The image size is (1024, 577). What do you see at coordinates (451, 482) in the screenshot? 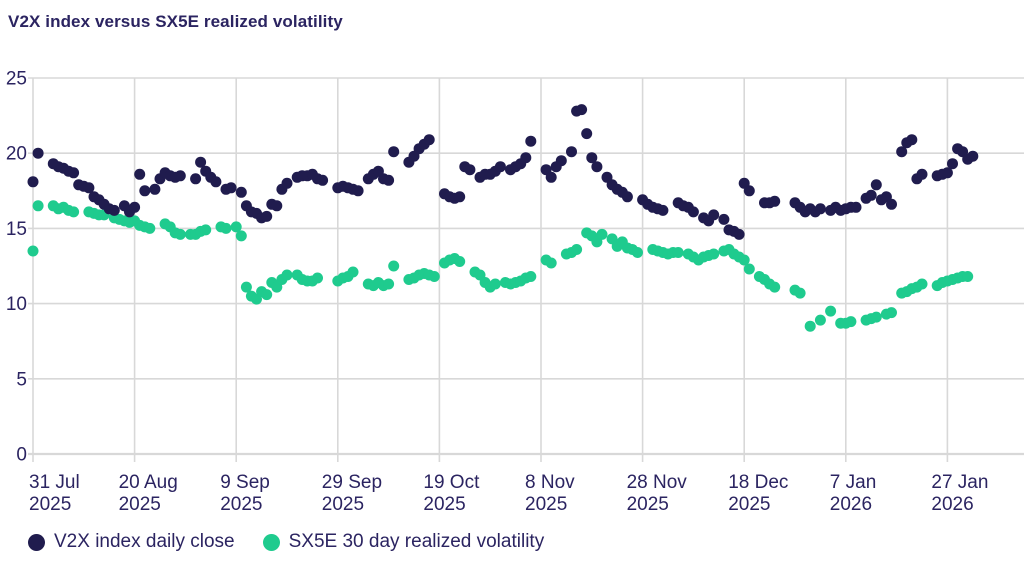
I see `x-tick-label: 19 Oct` at bounding box center [451, 482].